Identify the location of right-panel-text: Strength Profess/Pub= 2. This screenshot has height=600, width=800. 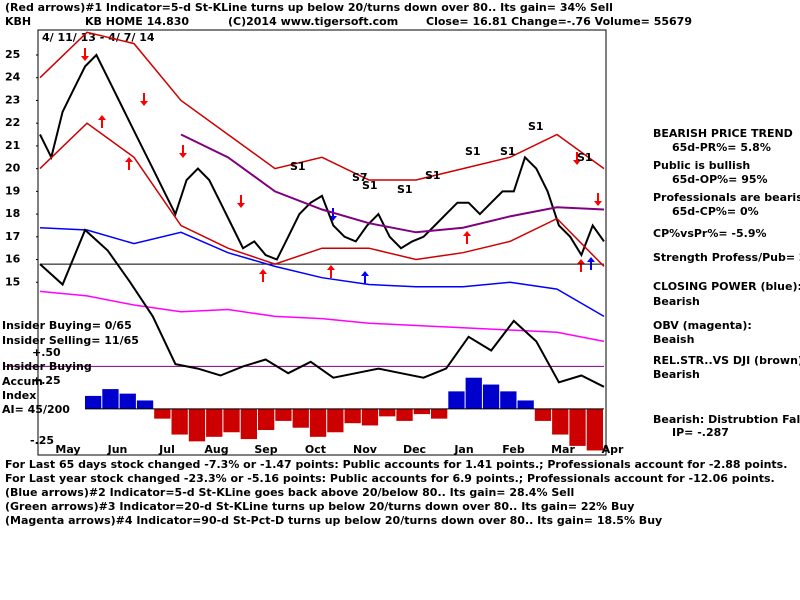
(726, 257).